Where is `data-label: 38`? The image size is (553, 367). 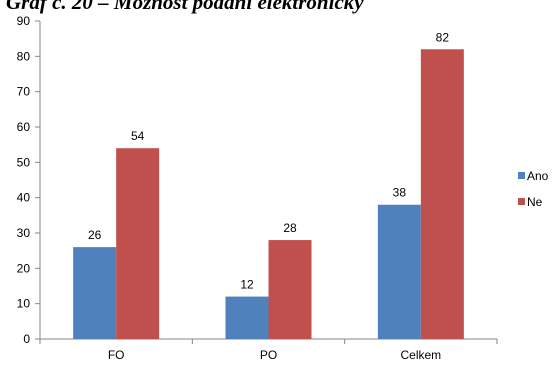
data-label: 38 is located at coordinates (400, 193).